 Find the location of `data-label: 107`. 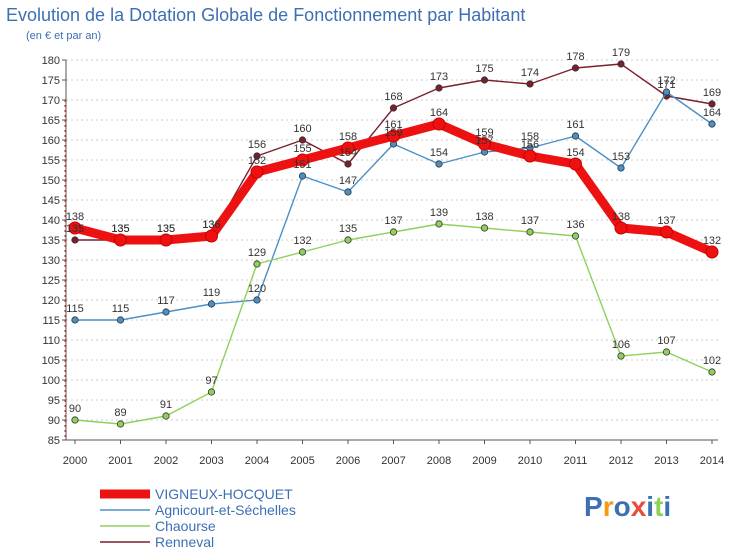

data-label: 107 is located at coordinates (666, 341).